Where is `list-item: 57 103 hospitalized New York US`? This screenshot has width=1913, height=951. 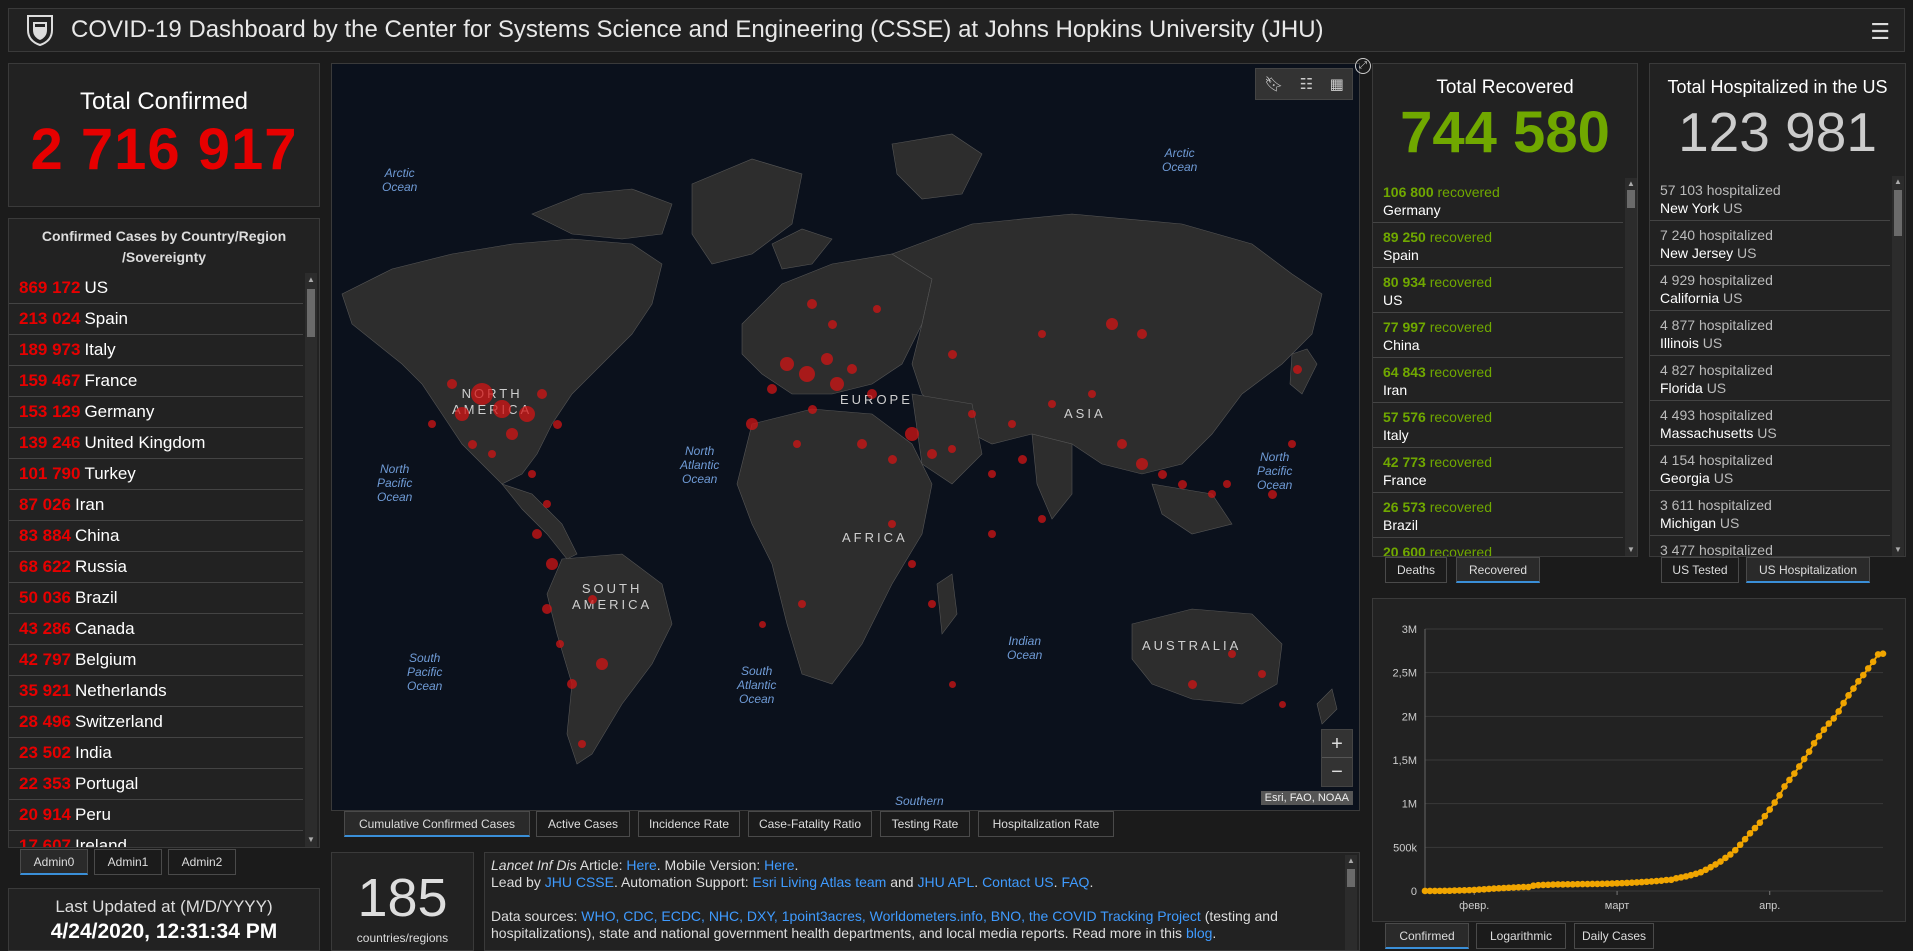
list-item: 57 103 hospitalized New York US is located at coordinates (1770, 198).